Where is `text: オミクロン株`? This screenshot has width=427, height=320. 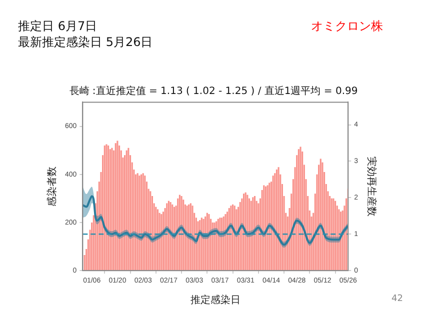 text: オミクロン株 is located at coordinates (347, 26).